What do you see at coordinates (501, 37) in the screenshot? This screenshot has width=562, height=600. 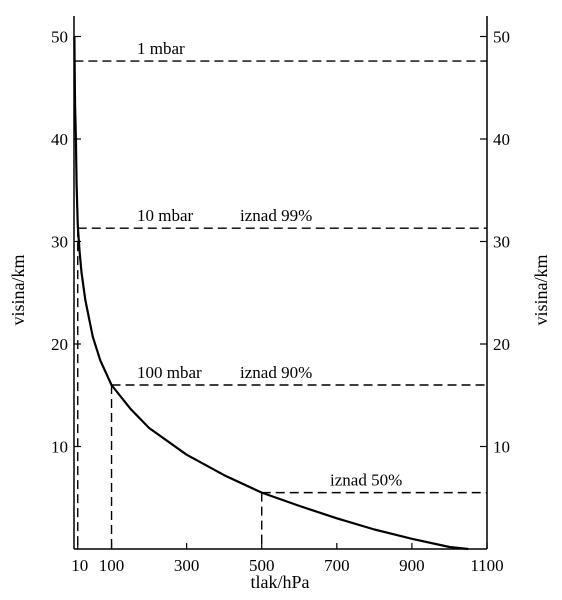 I see `y-tick-label-right: 50` at bounding box center [501, 37].